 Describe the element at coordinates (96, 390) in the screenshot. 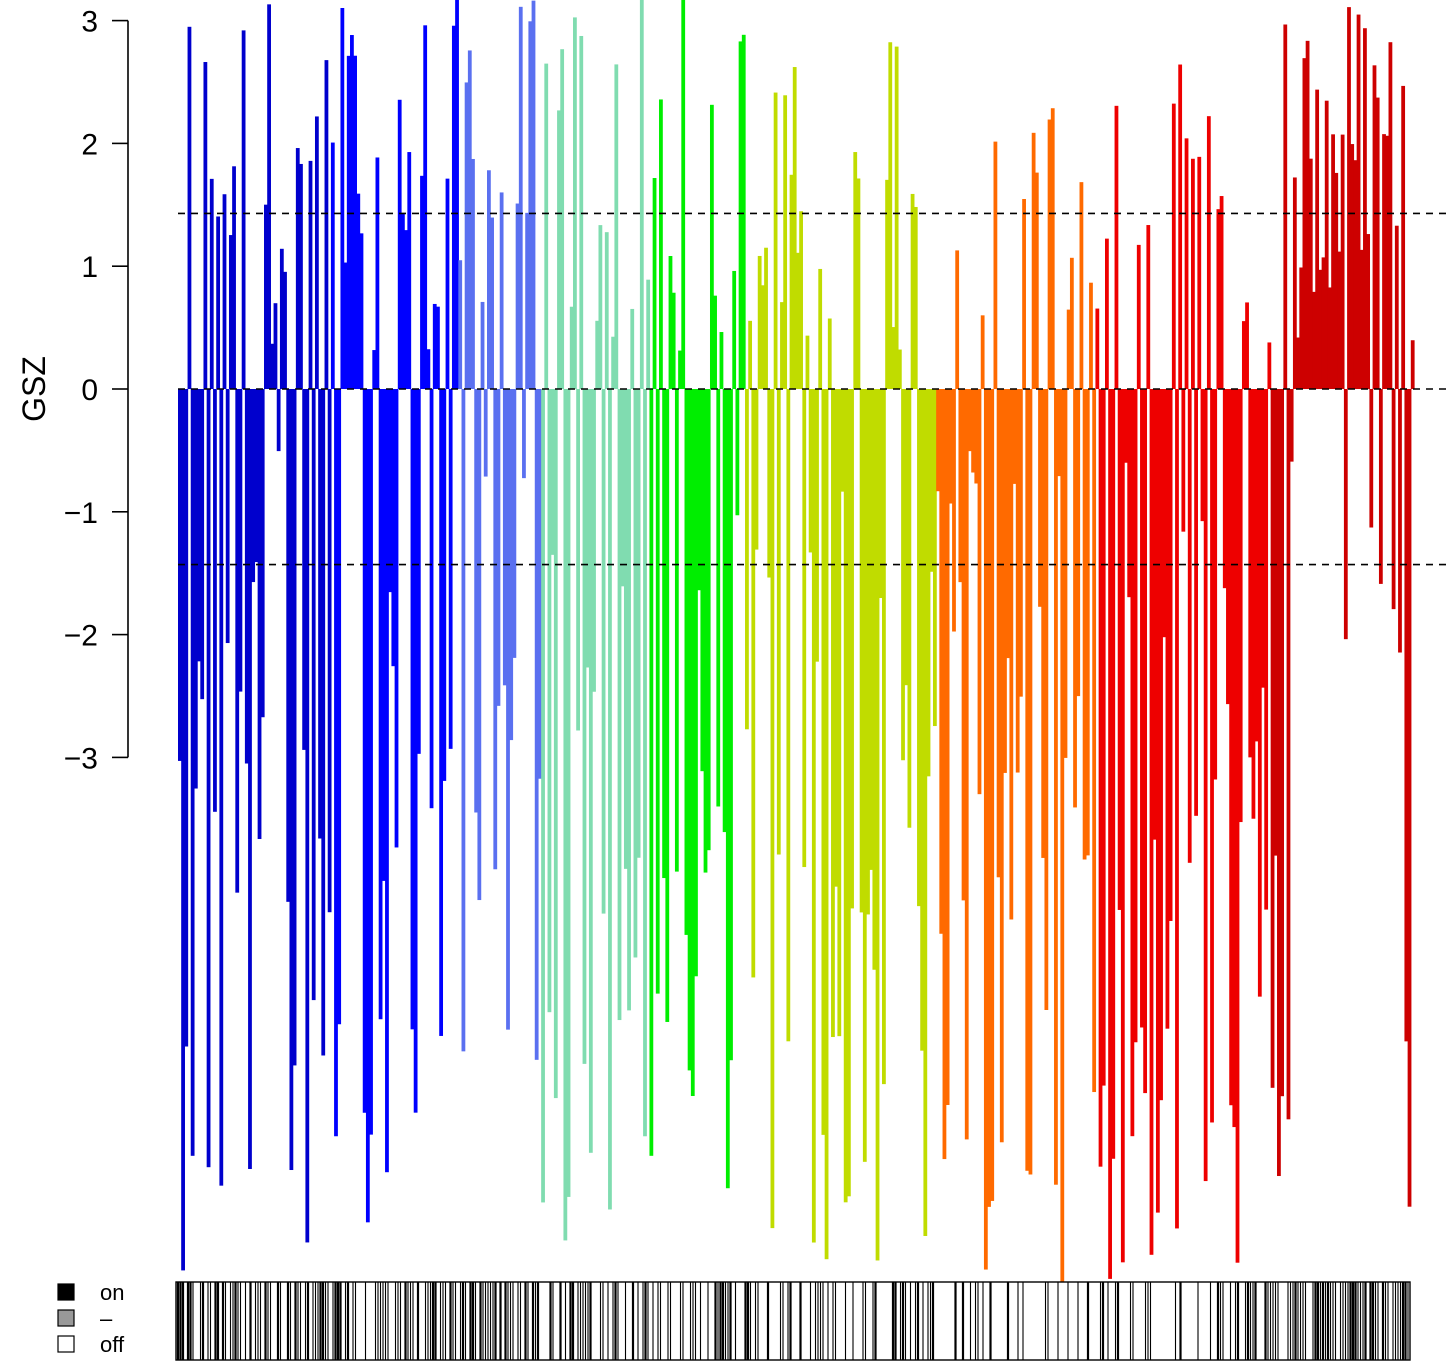

I see `y-axis: 3 2 1 0 −1 −2 −3` at that location.